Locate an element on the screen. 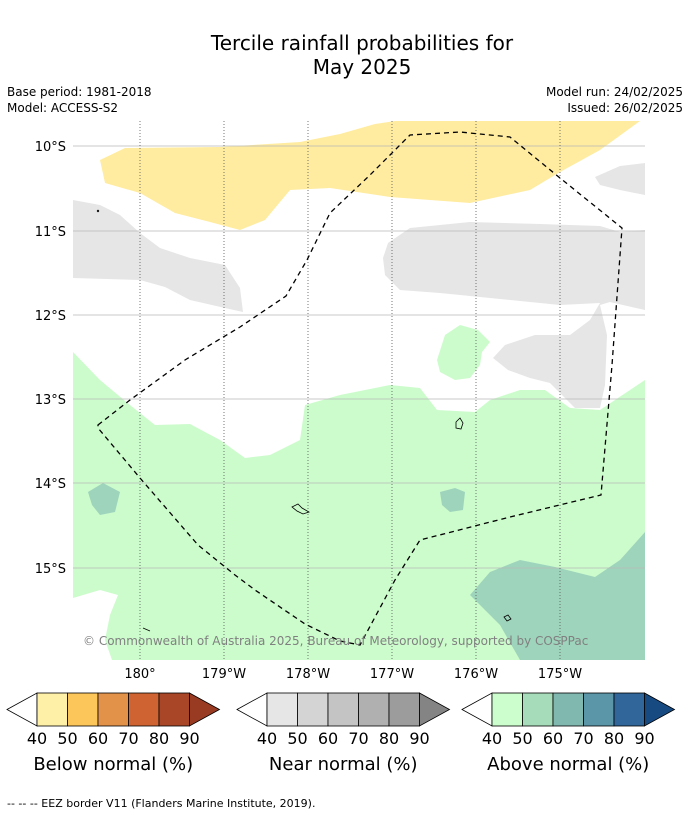  below-normal-region is located at coordinates (370, 175).